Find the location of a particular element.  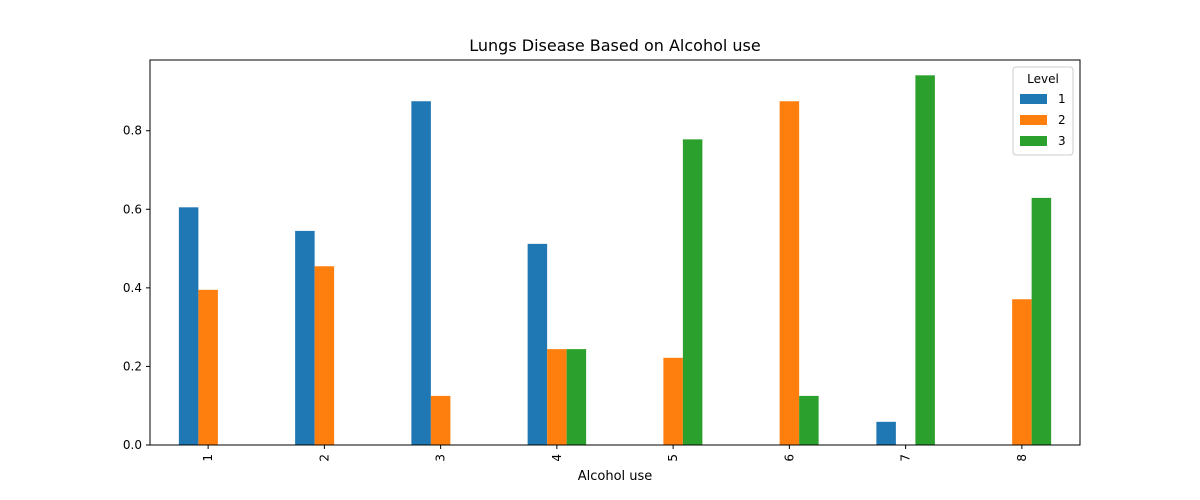

legend: Level 1 2 3 is located at coordinates (1043, 111).